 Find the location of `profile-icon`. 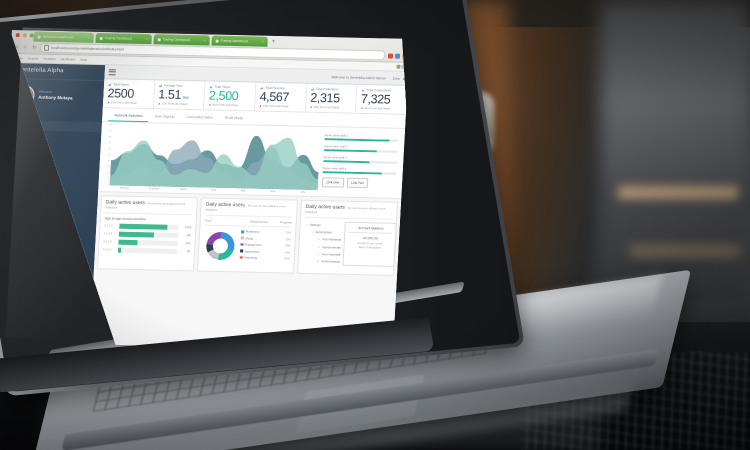

profile-icon is located at coordinates (398, 66).